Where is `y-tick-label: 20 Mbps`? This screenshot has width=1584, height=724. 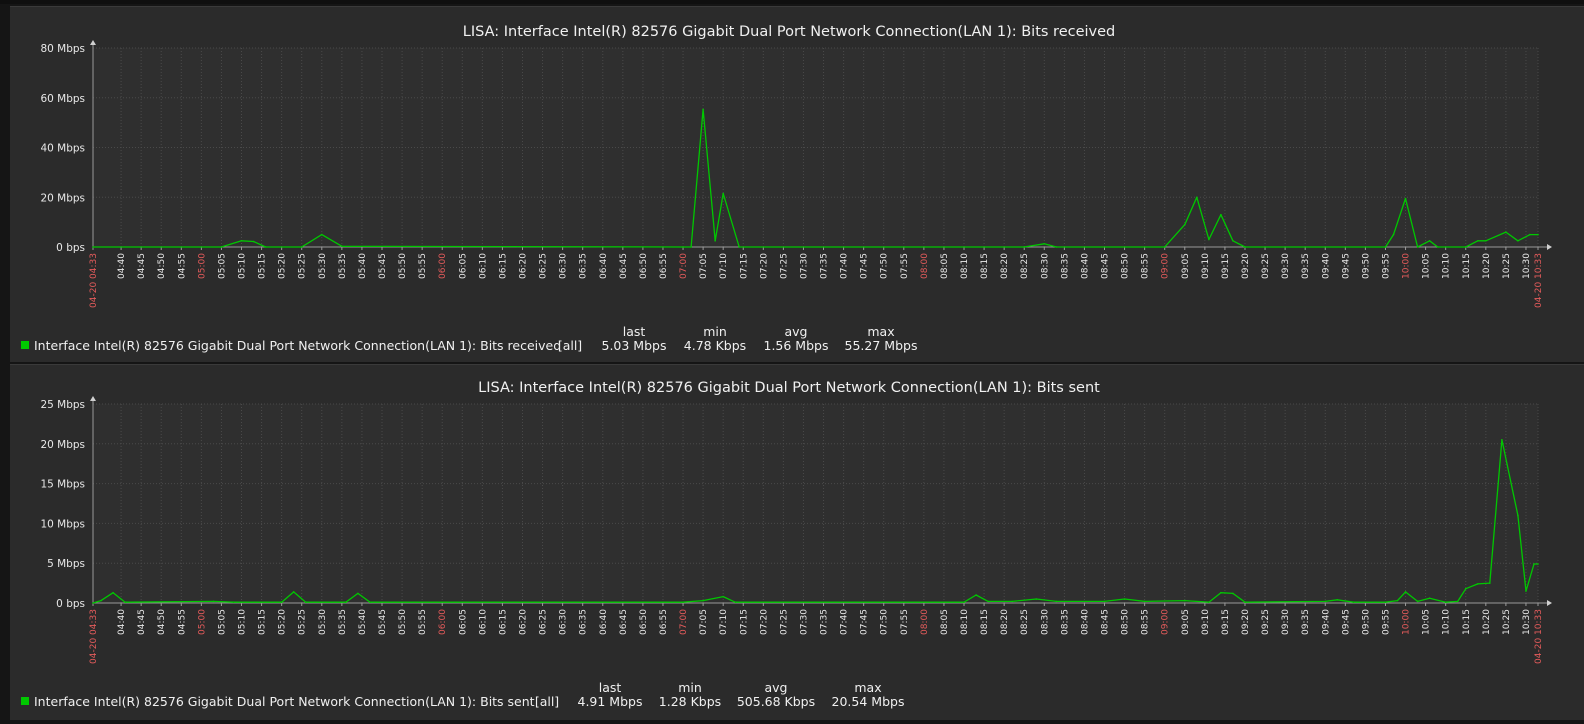
y-tick-label: 20 Mbps is located at coordinates (62, 198).